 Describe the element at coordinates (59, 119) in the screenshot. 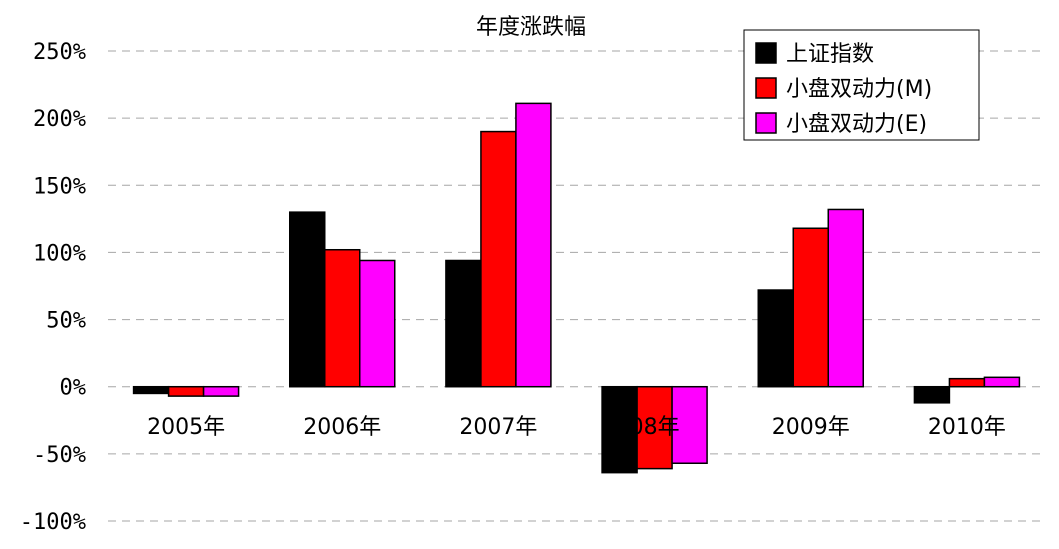

I see `y-tick-label: 200%` at that location.